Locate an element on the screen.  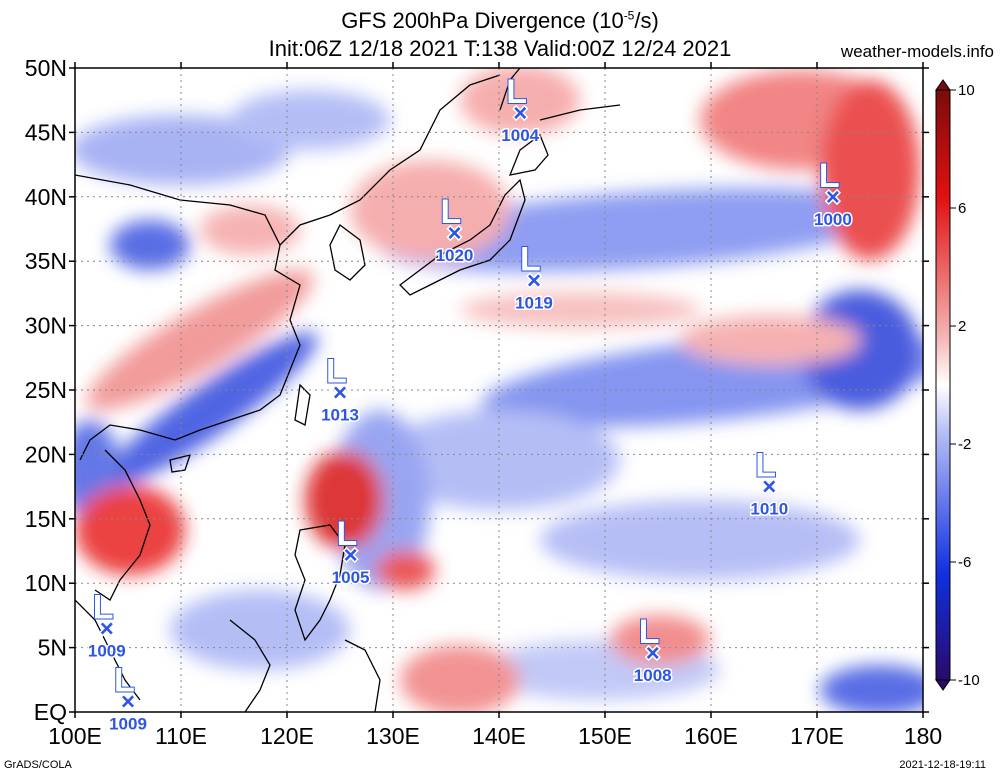
lat-label: 45N is located at coordinates (46, 132).